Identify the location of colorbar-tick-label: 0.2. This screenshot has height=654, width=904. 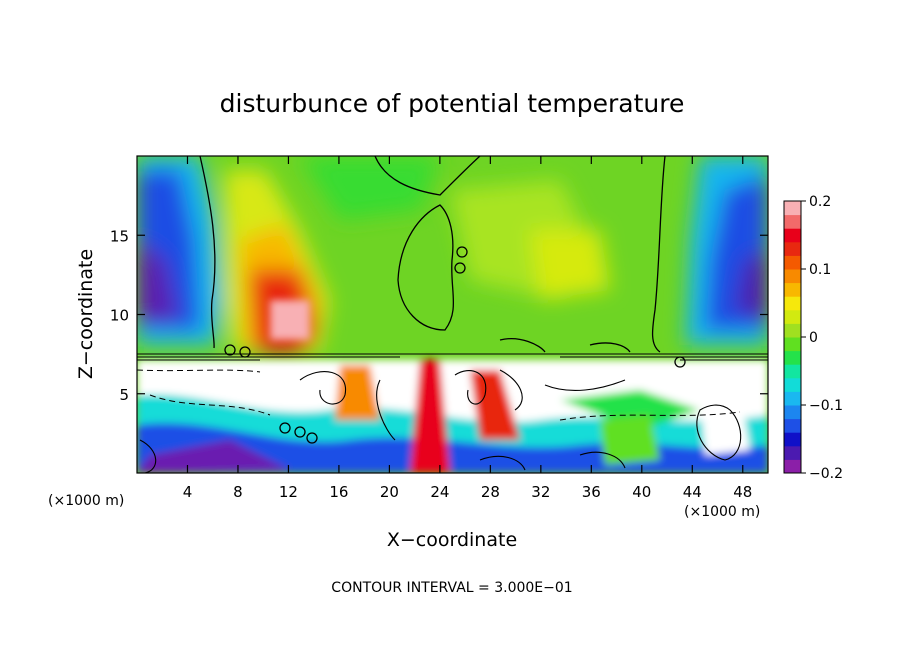
(820, 202).